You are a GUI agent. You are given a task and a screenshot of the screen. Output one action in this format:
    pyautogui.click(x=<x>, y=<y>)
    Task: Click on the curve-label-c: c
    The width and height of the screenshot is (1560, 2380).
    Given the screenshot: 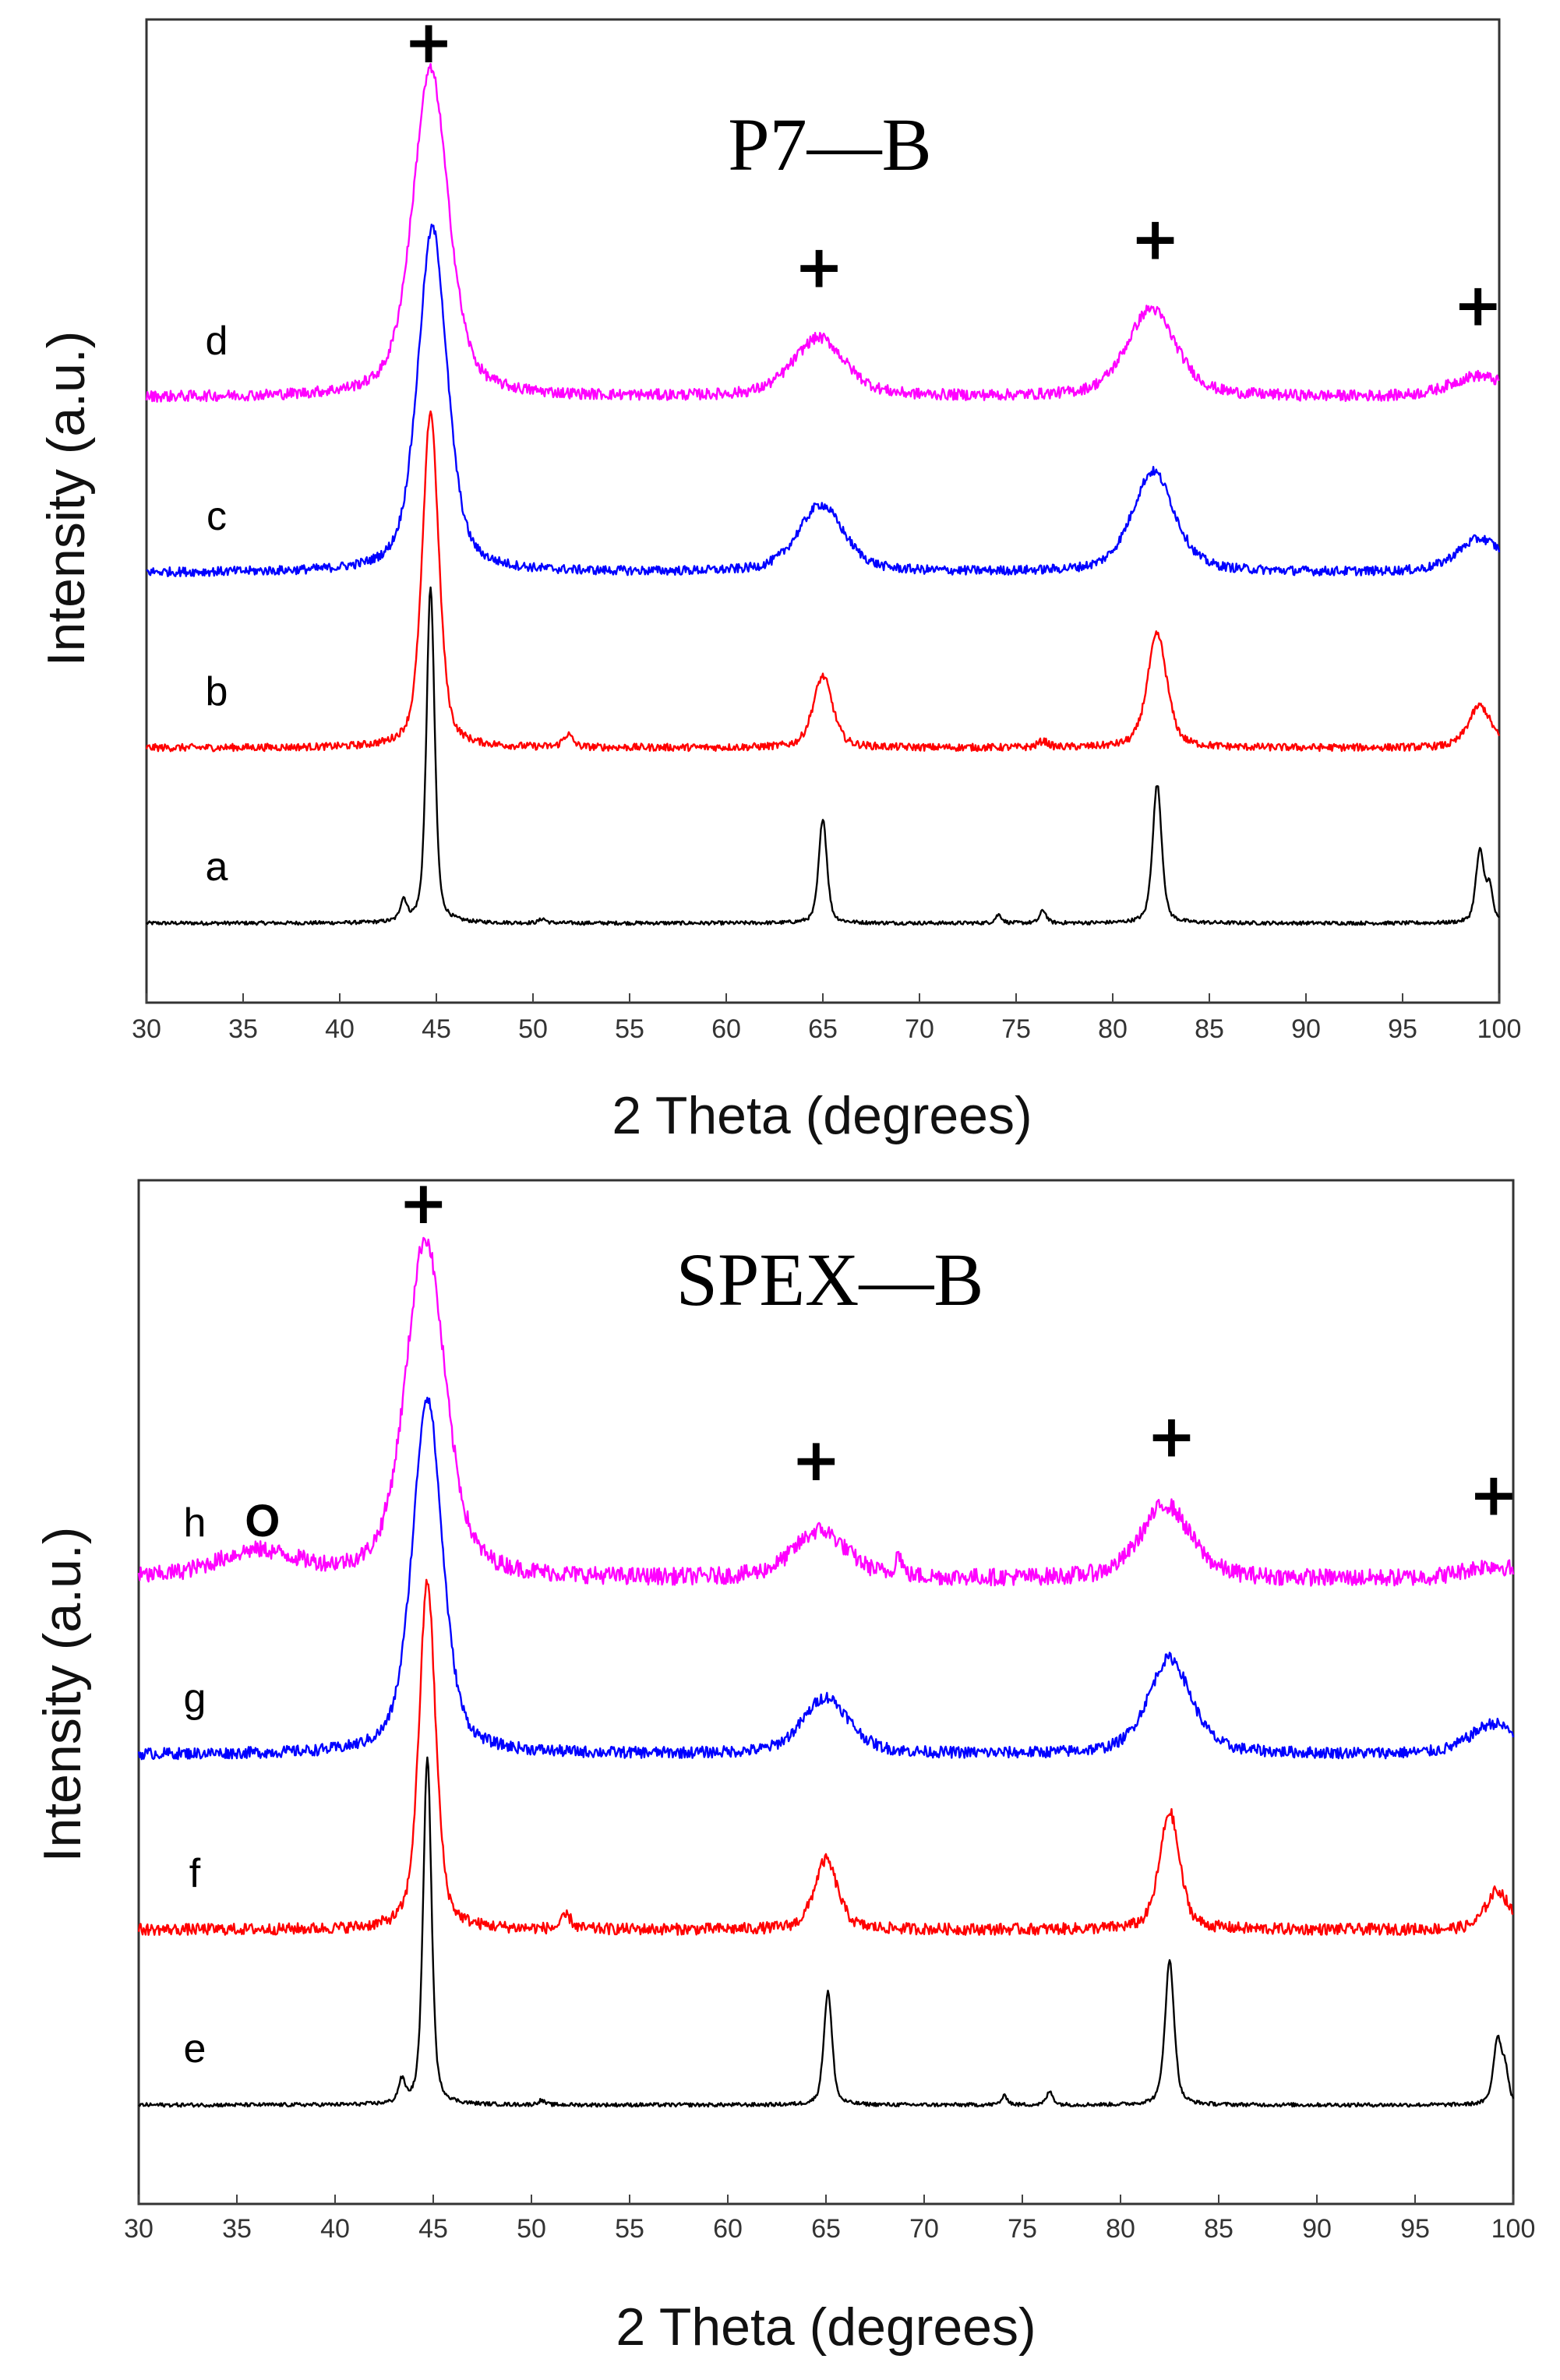 What is the action you would take?
    pyautogui.click(x=217, y=516)
    